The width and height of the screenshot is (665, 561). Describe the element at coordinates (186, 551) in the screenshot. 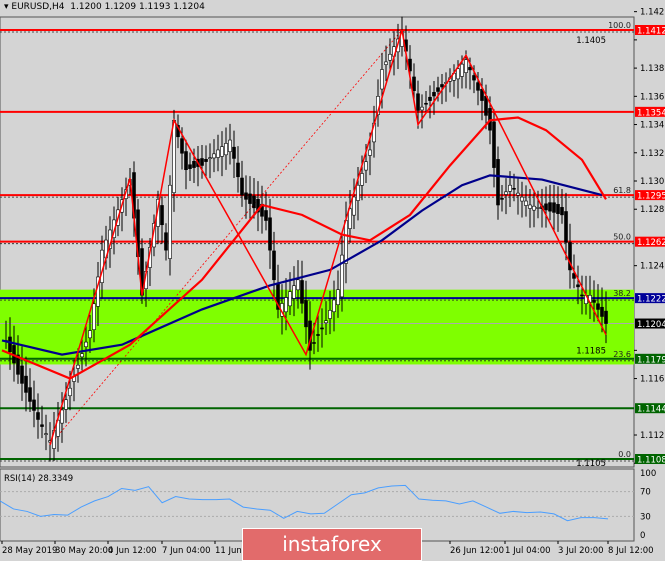

I see `x-tick-label: 7 Jun 04:00` at that location.